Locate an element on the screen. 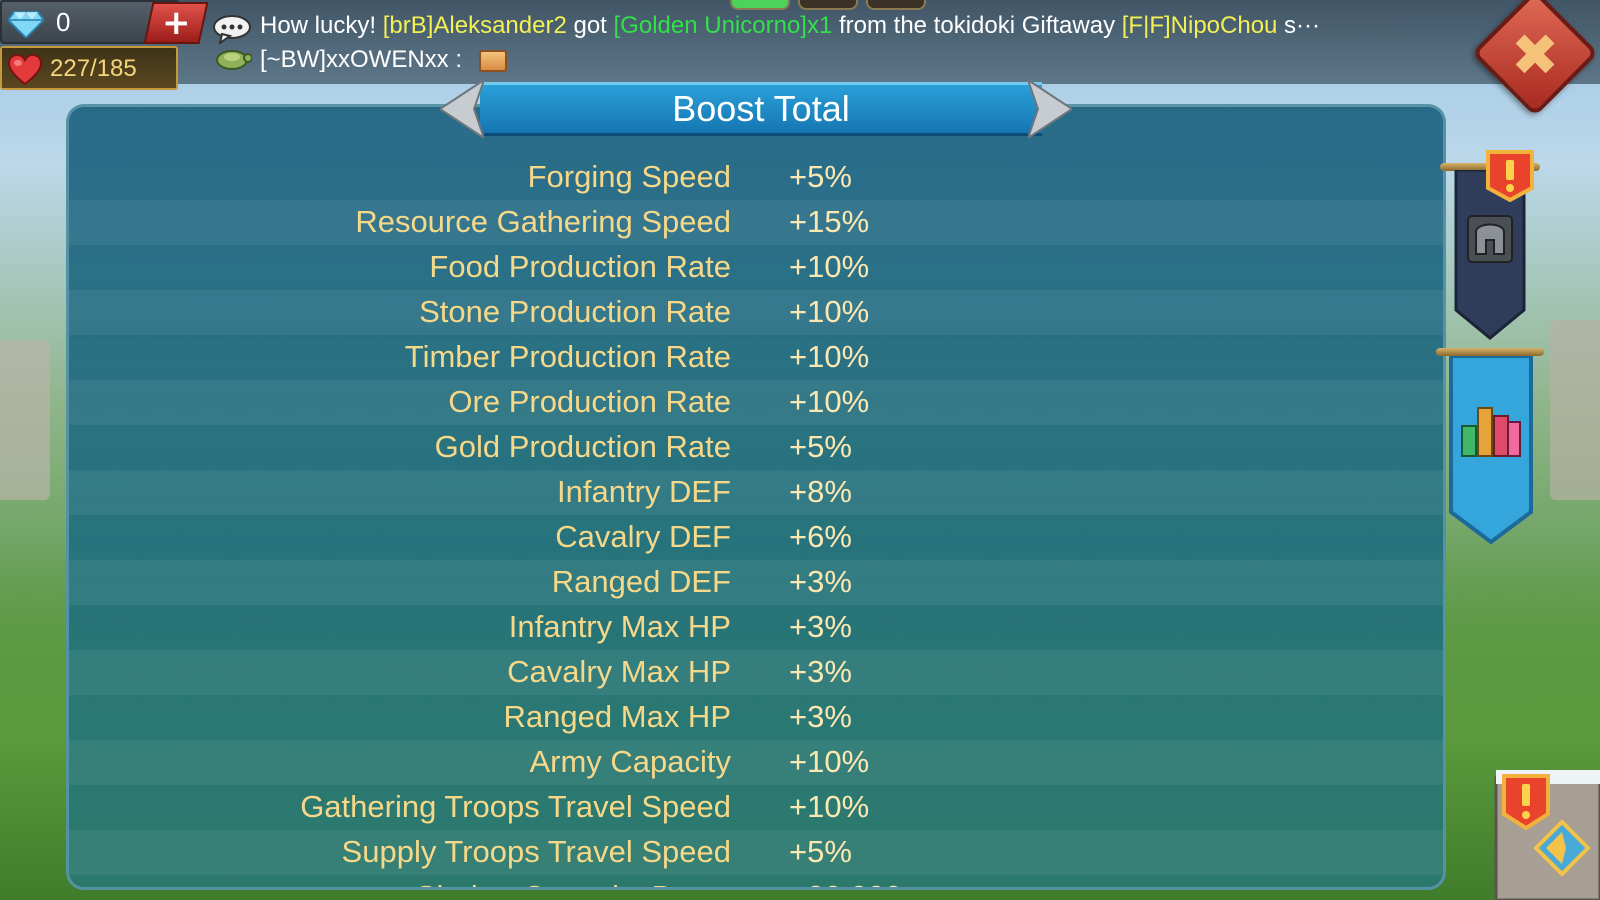  banner-rod is located at coordinates (1490, 352).